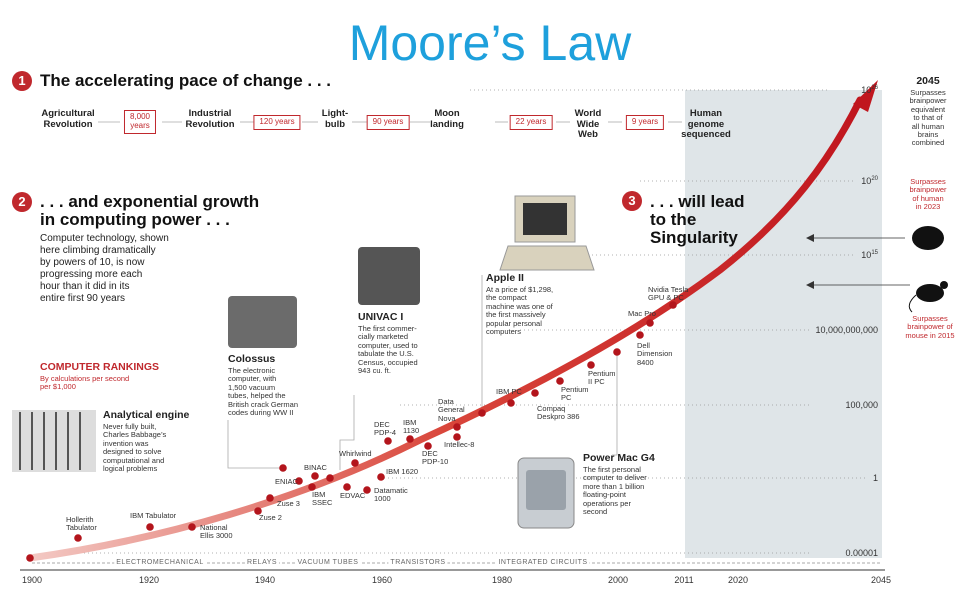 The image size is (960, 600). I want to click on point-label: IBM 1130, so click(411, 427).